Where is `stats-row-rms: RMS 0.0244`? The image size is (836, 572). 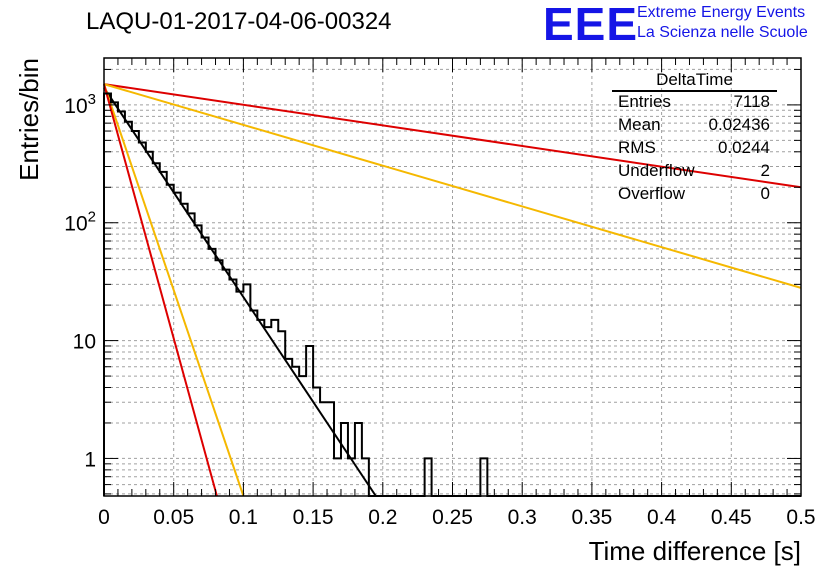
stats-row-rms: RMS 0.0244 is located at coordinates (694, 149).